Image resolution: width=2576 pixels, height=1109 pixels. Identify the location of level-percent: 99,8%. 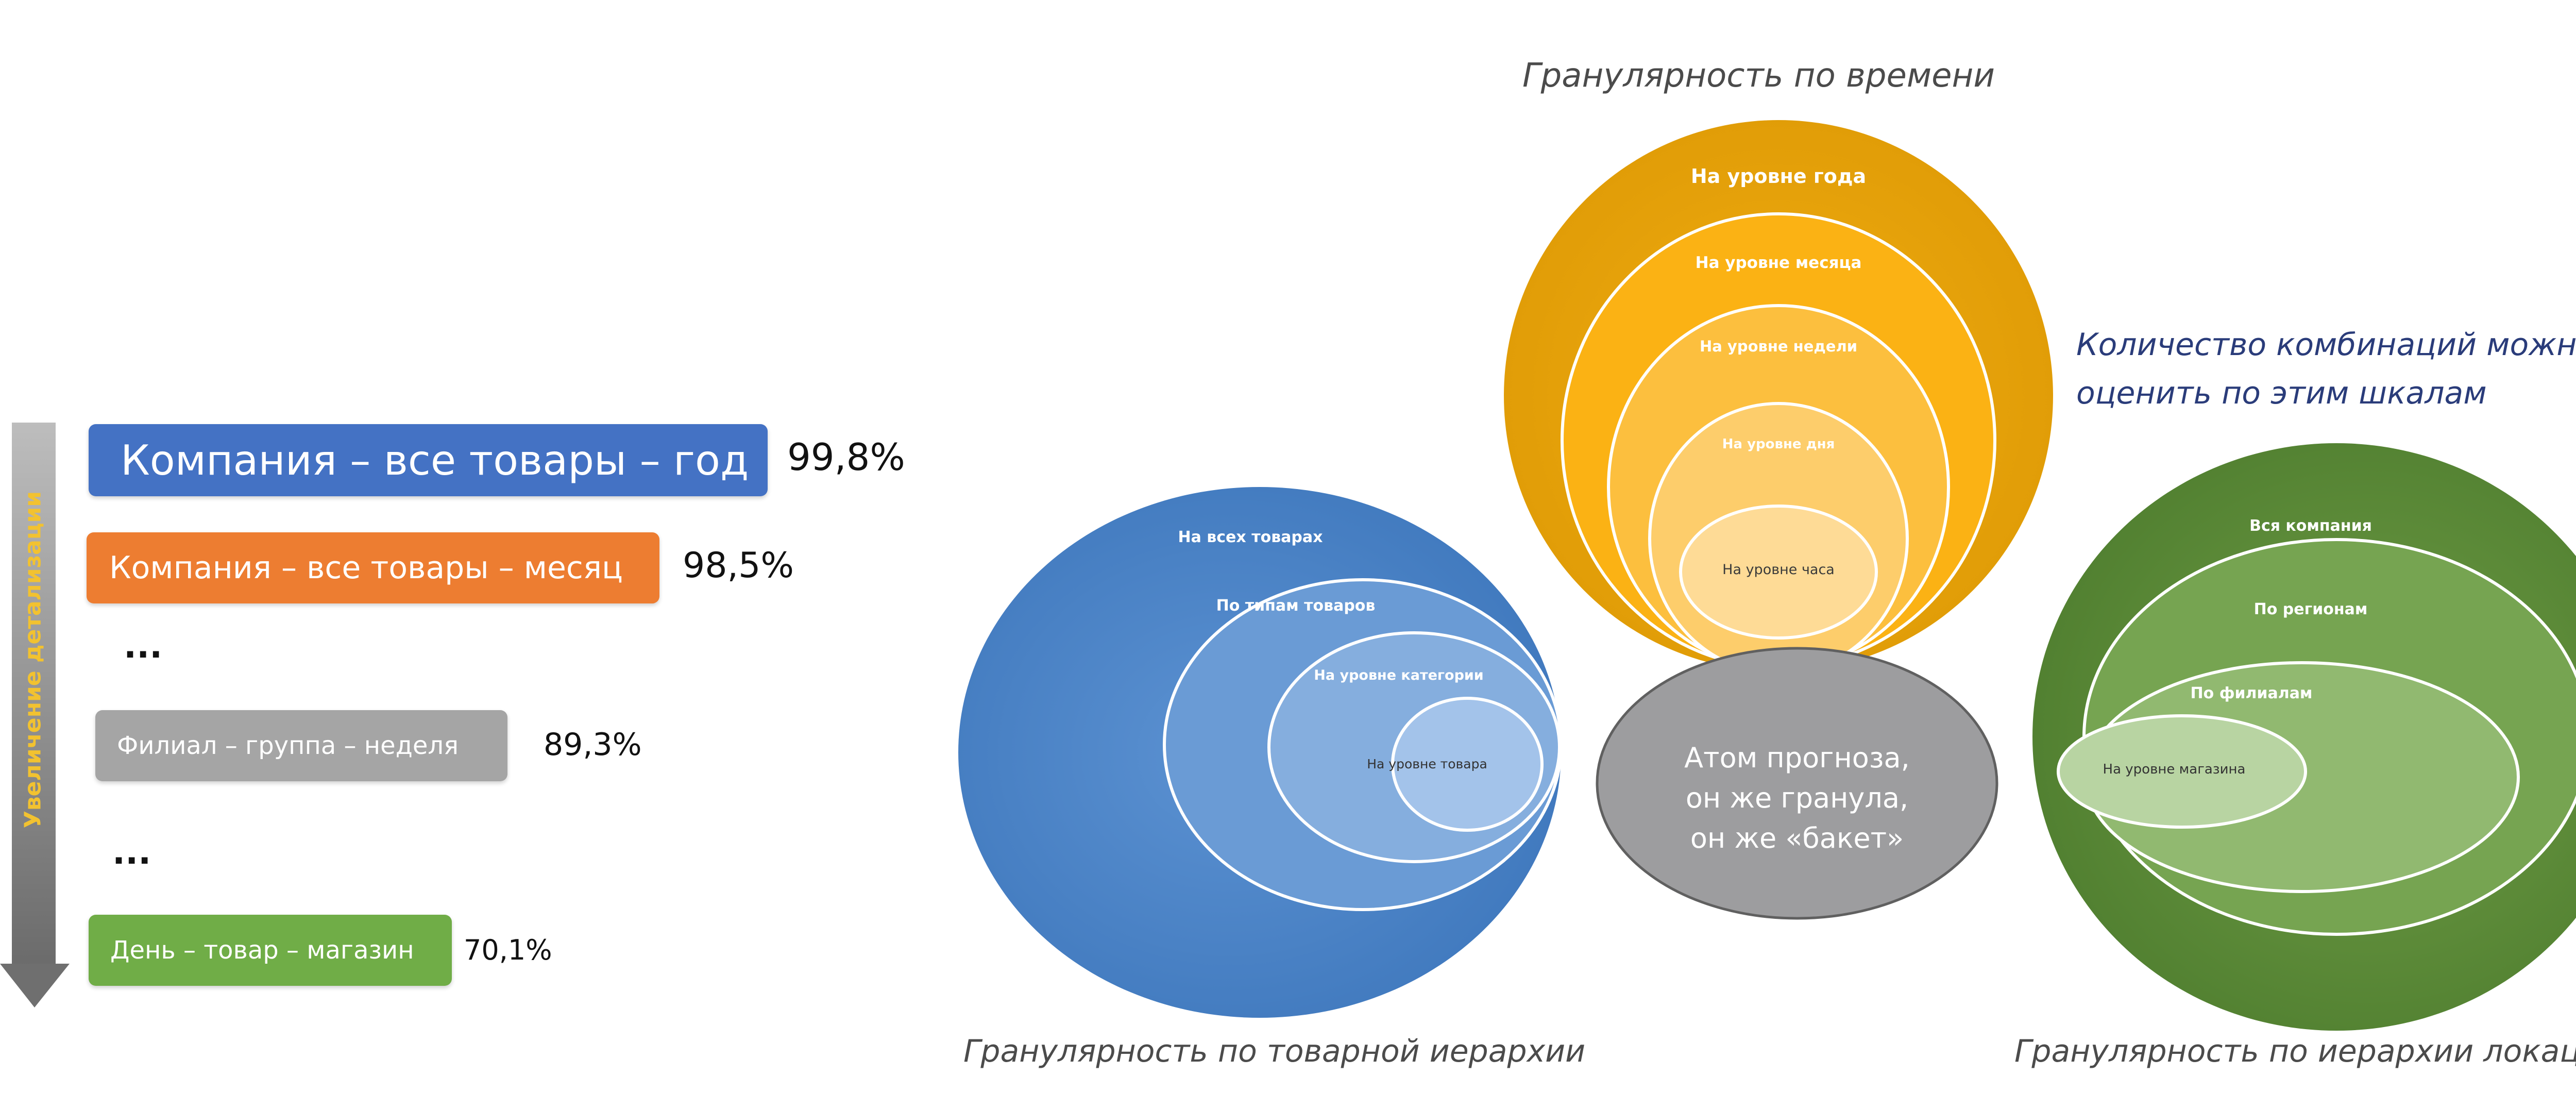
(846, 457).